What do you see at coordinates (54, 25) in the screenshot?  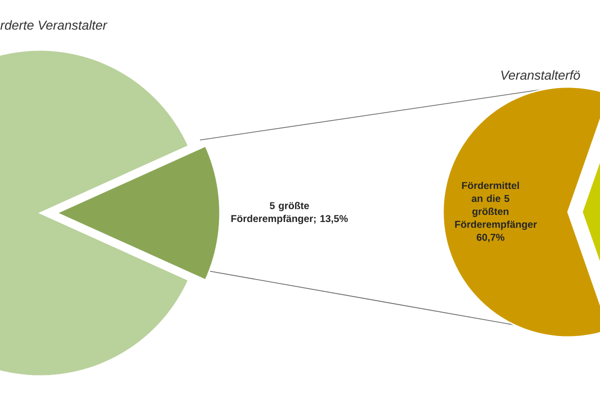 I see `chart-title: rderte Veranstalter` at bounding box center [54, 25].